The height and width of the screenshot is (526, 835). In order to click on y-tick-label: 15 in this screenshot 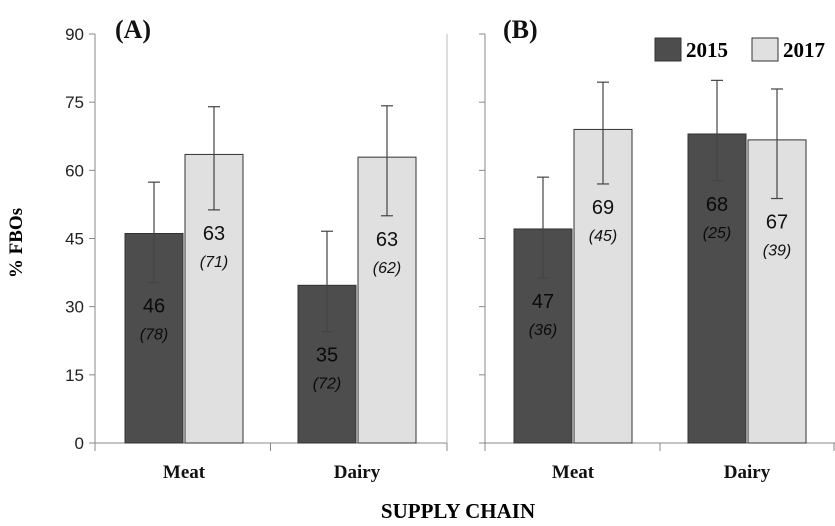, I will do `click(74, 375)`.